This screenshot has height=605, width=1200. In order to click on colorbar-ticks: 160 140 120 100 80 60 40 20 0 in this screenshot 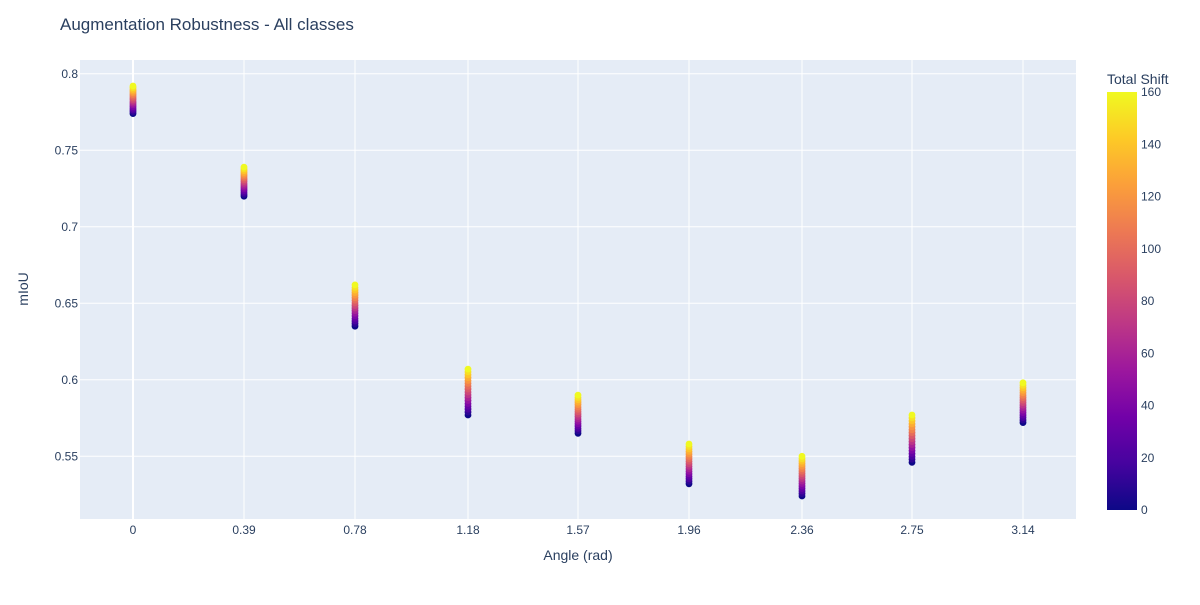, I will do `click(1151, 301)`.